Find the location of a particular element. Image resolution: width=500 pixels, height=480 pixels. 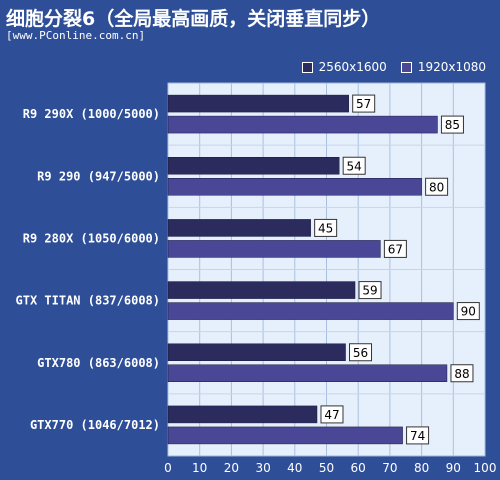

data-label: 85 is located at coordinates (452, 125).